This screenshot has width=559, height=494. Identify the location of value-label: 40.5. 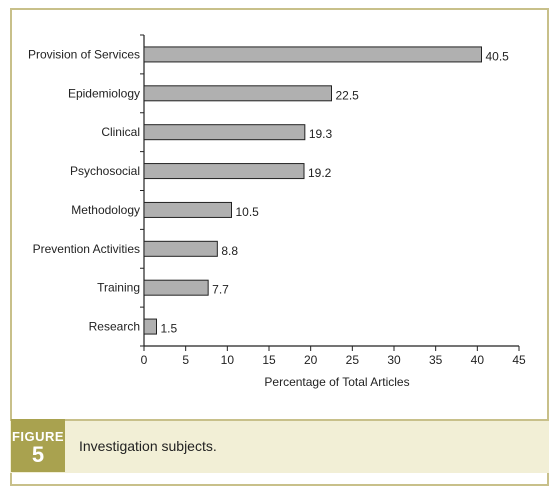
(498, 56).